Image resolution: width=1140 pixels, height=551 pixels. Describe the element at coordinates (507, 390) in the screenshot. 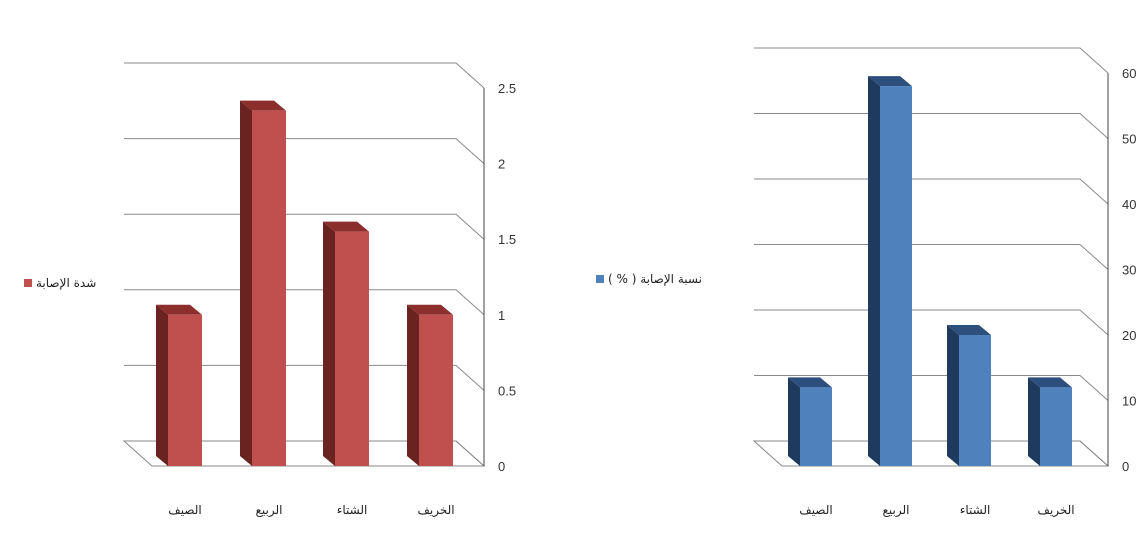

I see `severity-tick-label: 0.5` at that location.